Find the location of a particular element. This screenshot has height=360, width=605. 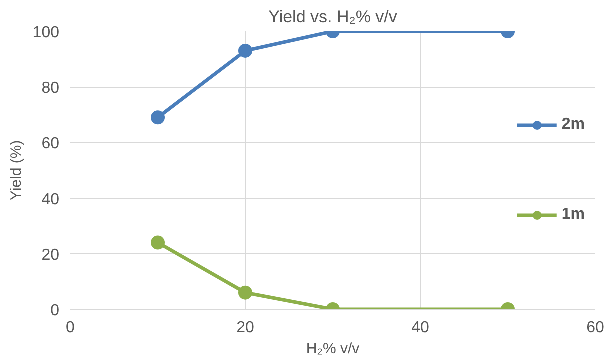

legend-label: 1m is located at coordinates (573, 215).